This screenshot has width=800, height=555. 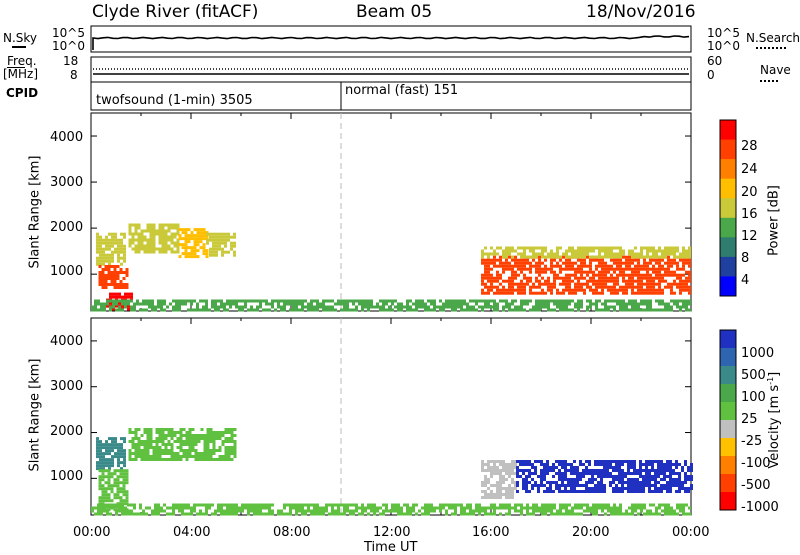 I want to click on power-ytick-4000: 4000, so click(x=67, y=137).